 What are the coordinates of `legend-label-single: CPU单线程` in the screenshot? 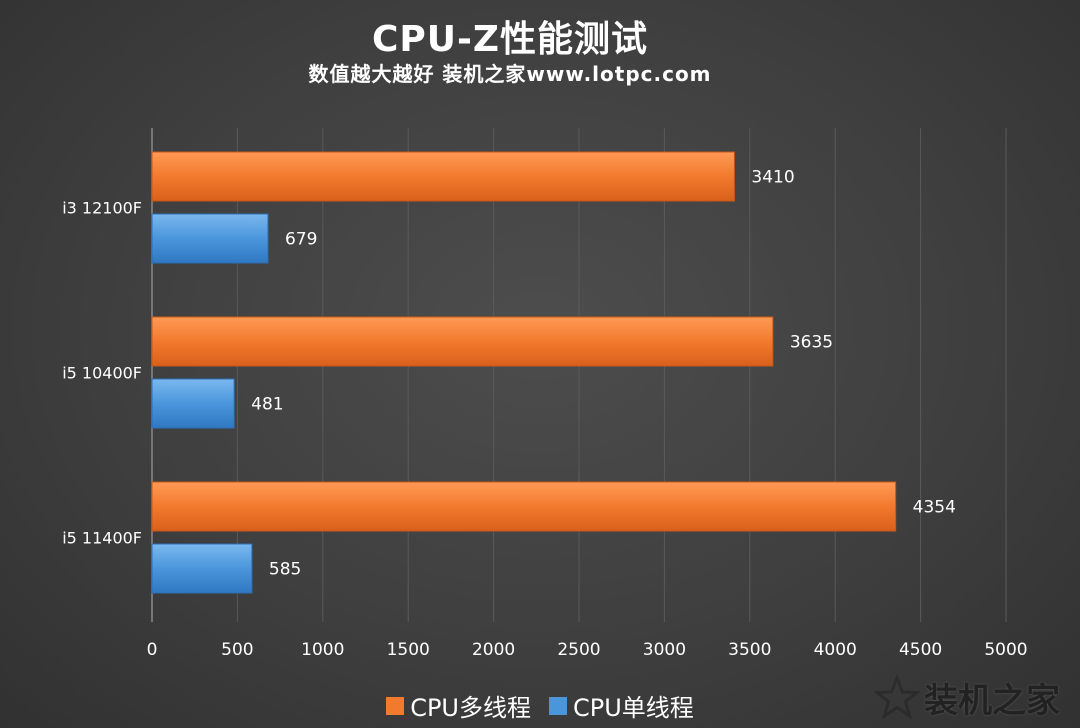 It's located at (633, 708).